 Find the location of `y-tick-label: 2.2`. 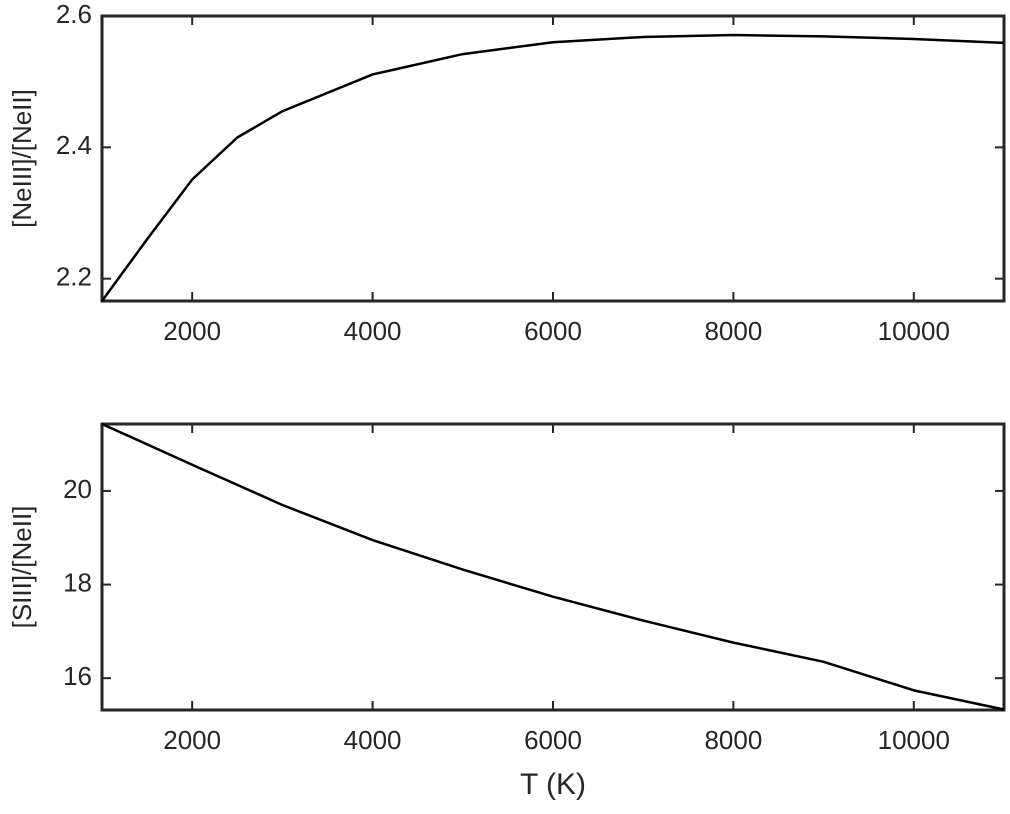

y-tick-label: 2.2 is located at coordinates (74, 277).